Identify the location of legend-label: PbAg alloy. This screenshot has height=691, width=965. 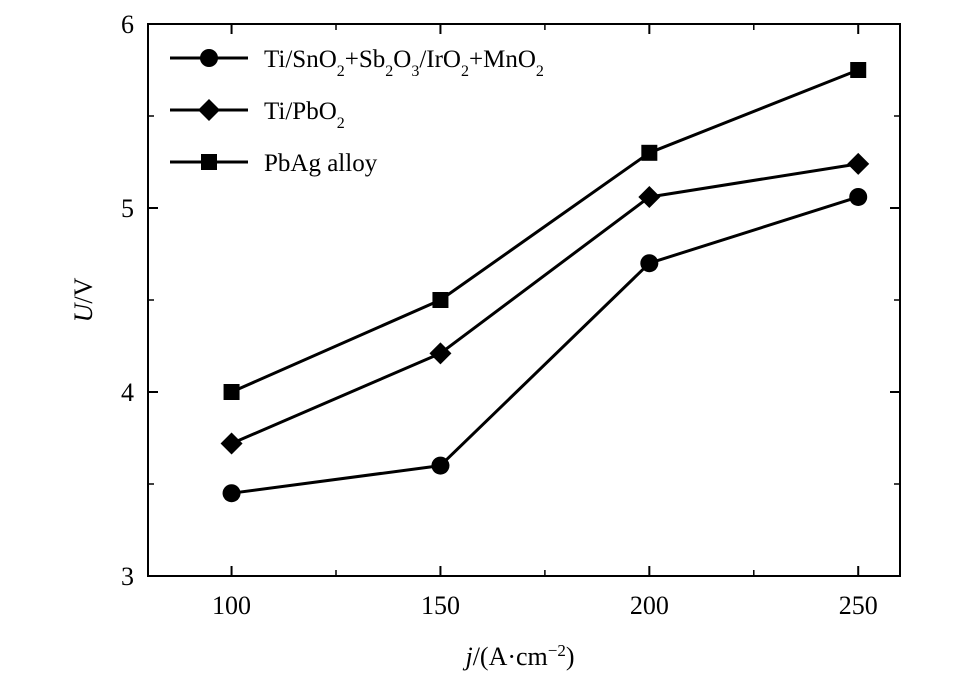
(321, 163).